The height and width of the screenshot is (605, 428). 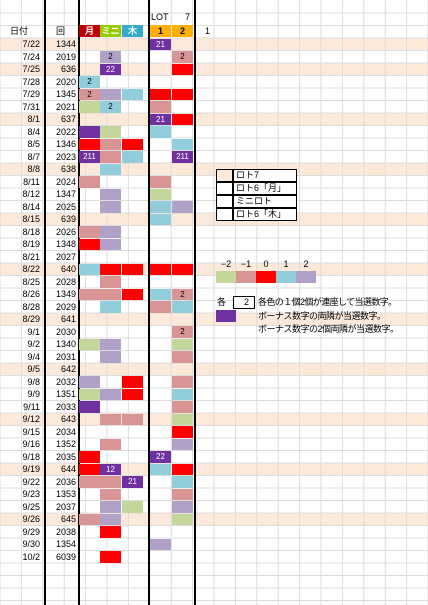 What do you see at coordinates (182, 31) in the screenshot?
I see `column-header-5: 2` at bounding box center [182, 31].